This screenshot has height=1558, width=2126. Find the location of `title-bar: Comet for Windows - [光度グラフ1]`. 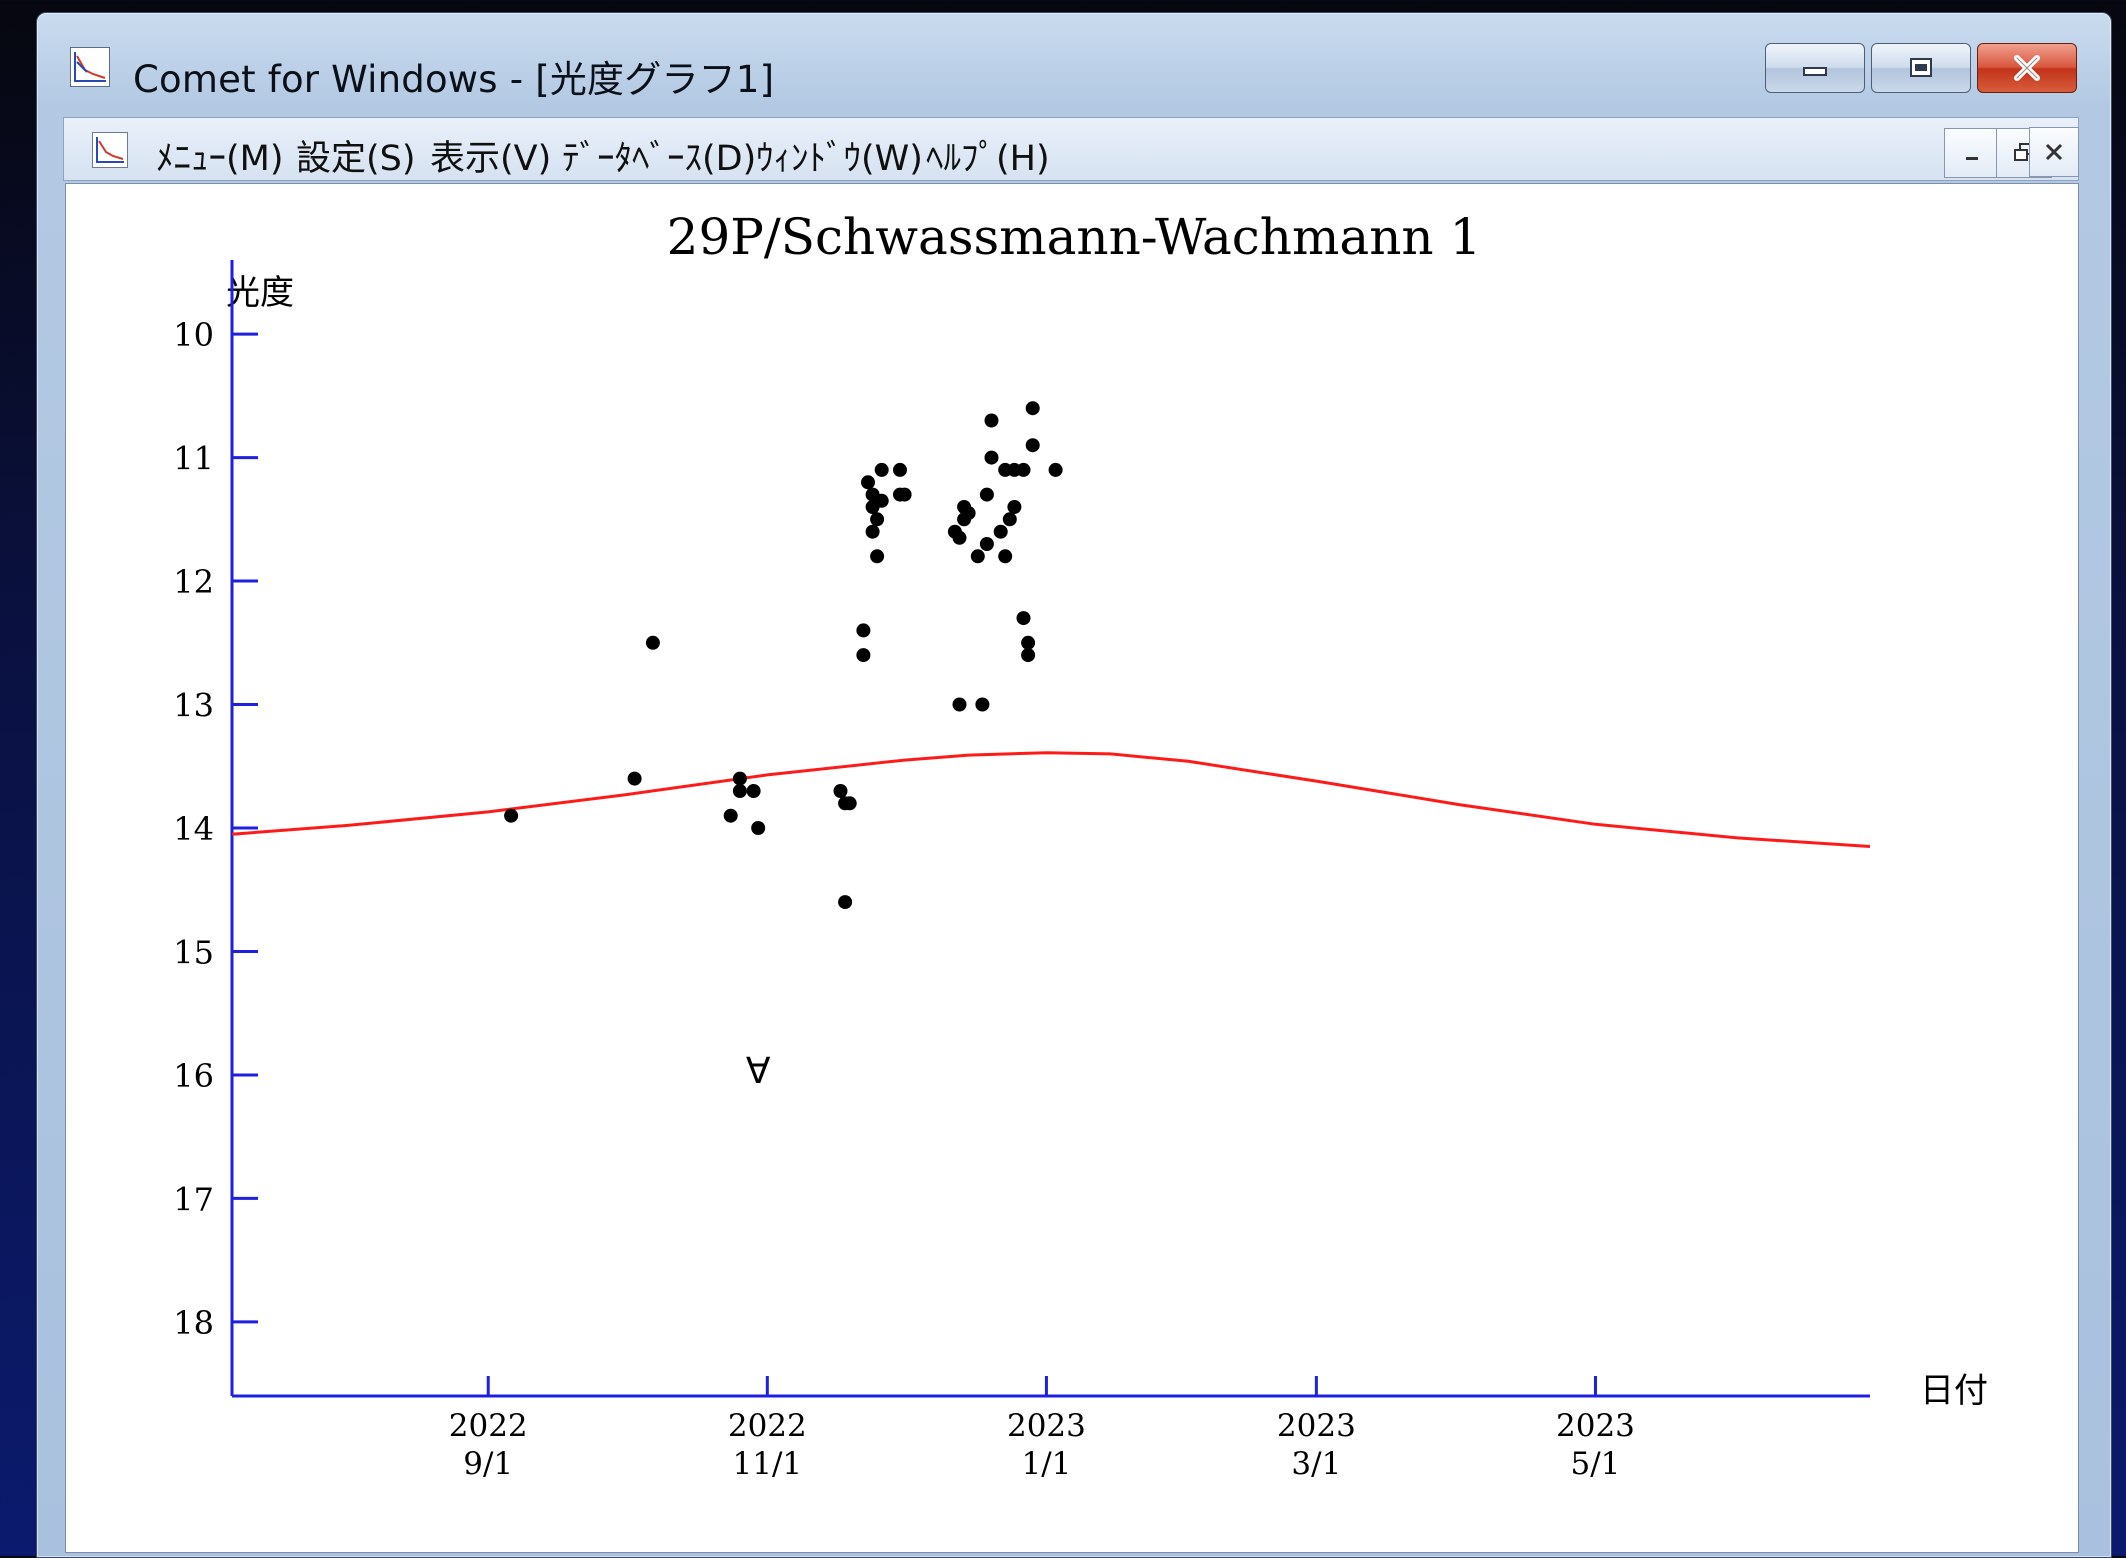

title-bar: Comet for Windows - [光度グラフ1] is located at coordinates (1074, 63).